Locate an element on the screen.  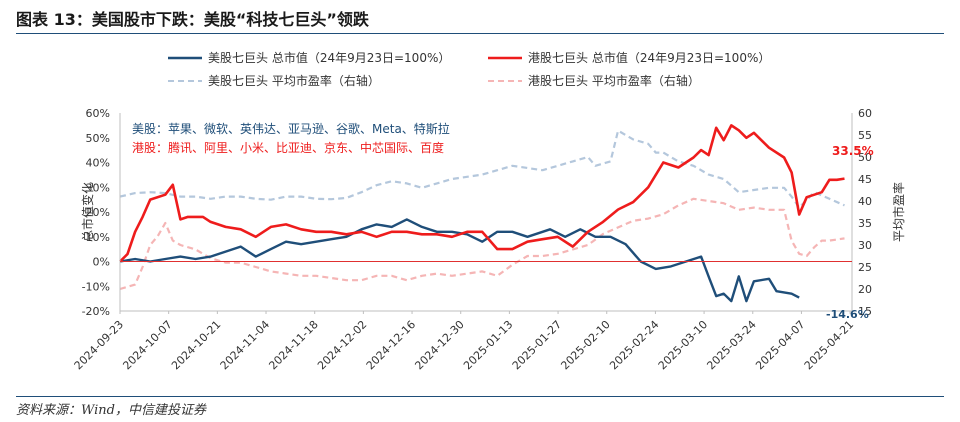
x-tick-label: 2025-02-10 is located at coordinates (585, 345).